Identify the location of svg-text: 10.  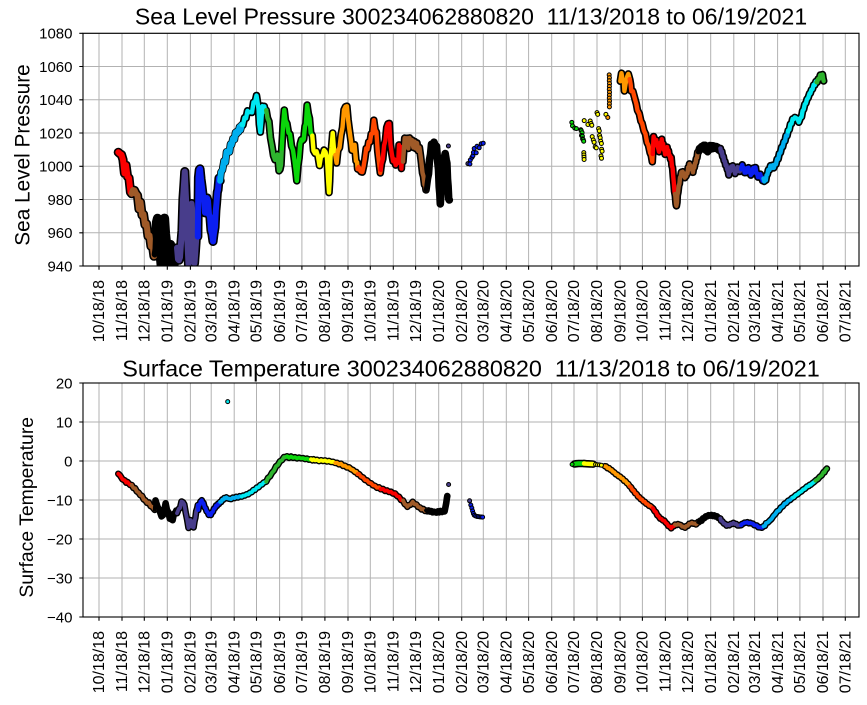
(64, 422).